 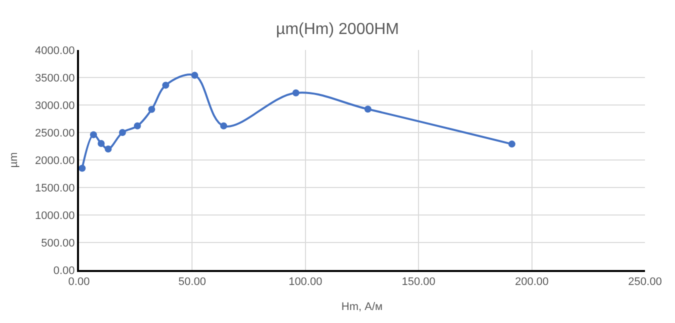 I want to click on y-tick-label: 2500.00, so click(x=55, y=133).